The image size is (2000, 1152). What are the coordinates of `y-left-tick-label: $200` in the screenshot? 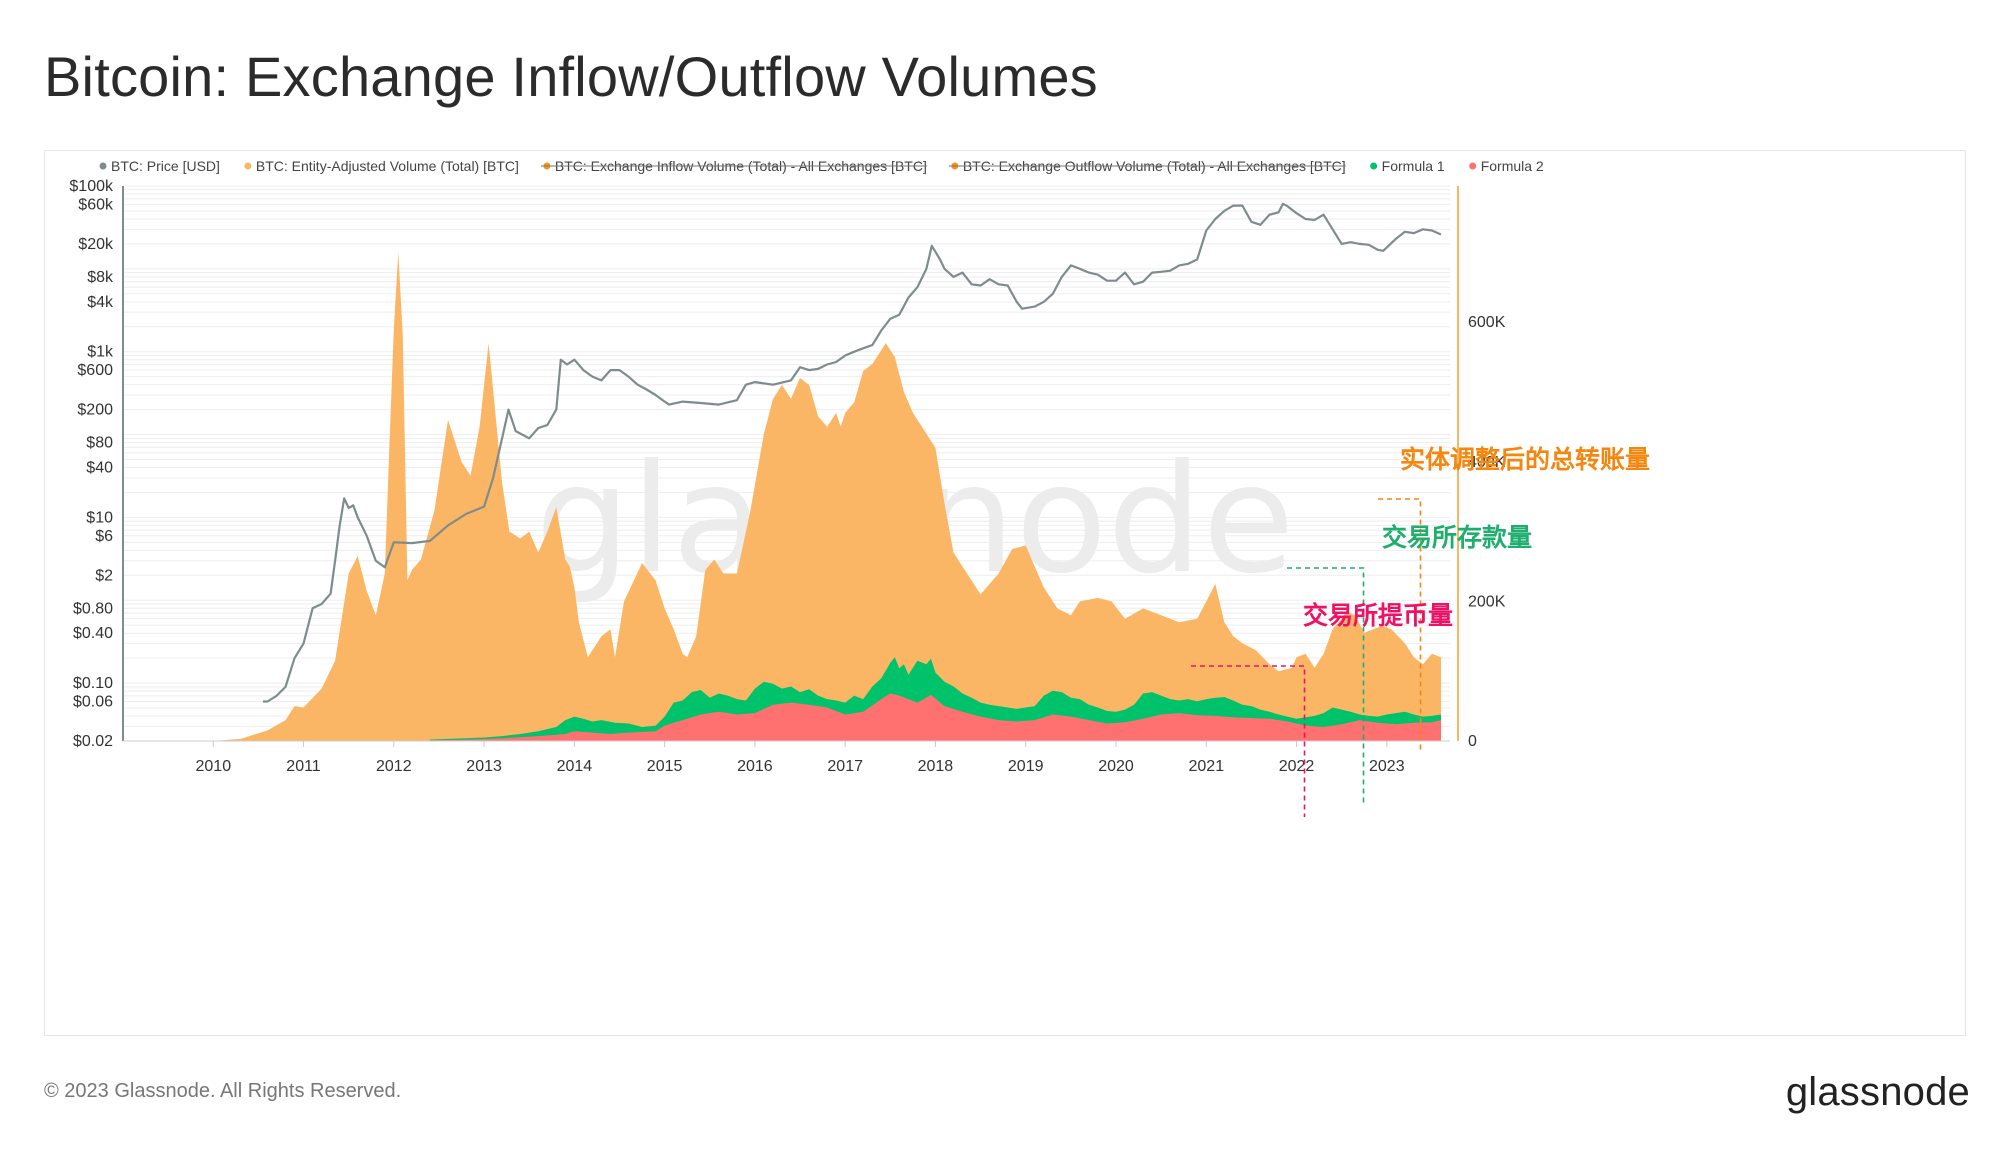 It's located at (95, 410).